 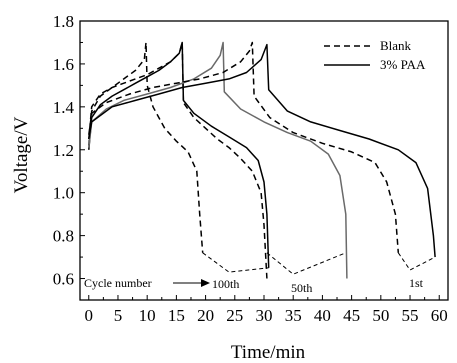 I want to click on y-tick-label: 1.0, so click(x=63, y=193).